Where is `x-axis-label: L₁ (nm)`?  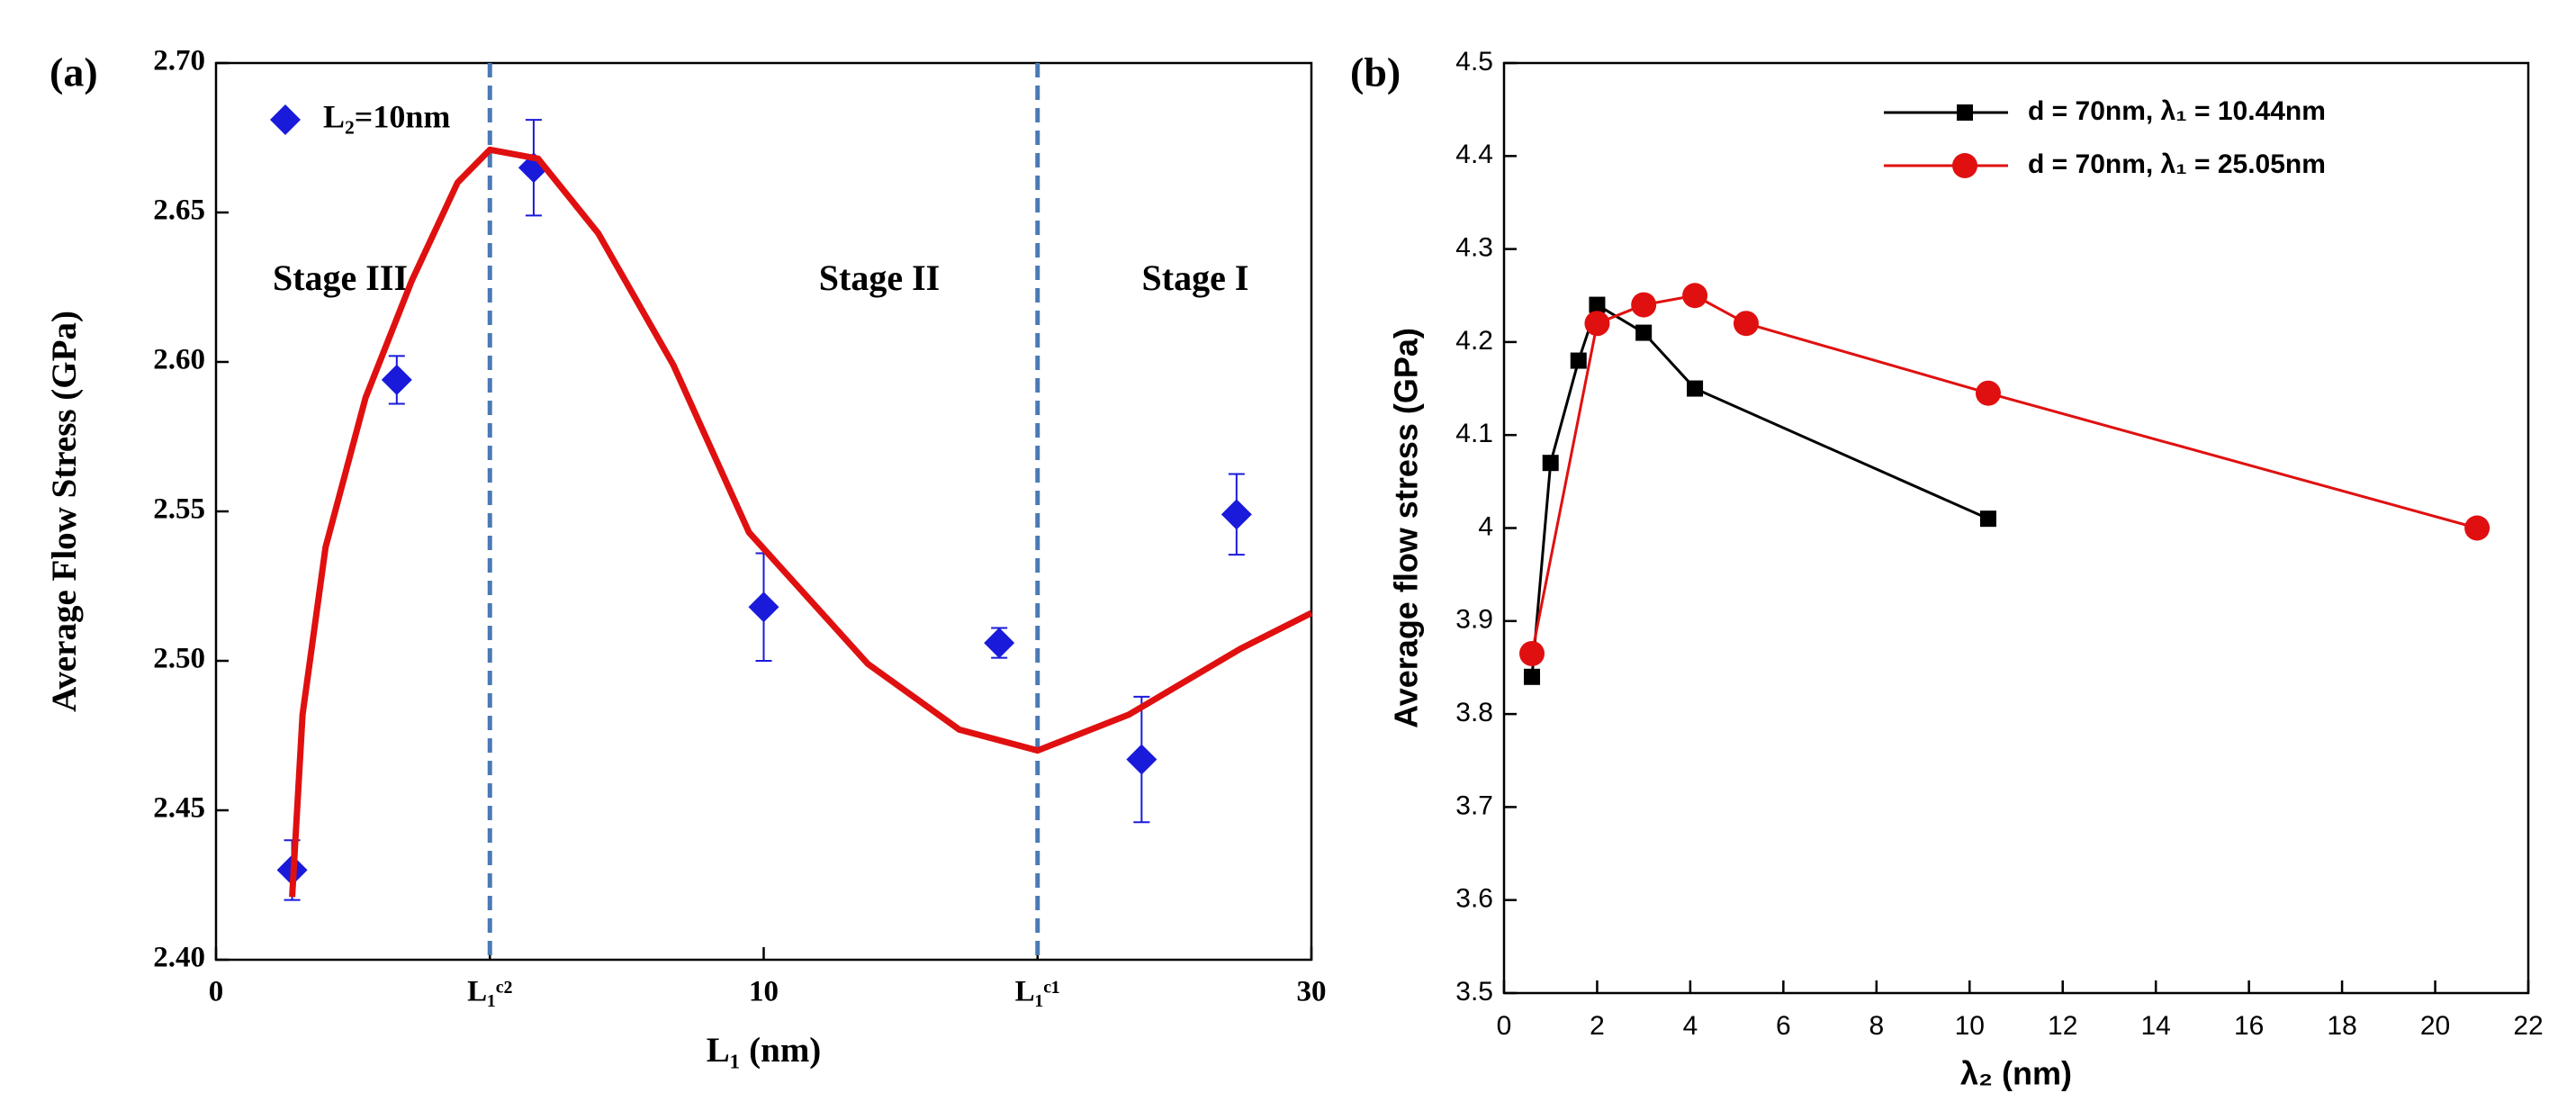 x-axis-label: L₁ (nm) is located at coordinates (764, 1050).